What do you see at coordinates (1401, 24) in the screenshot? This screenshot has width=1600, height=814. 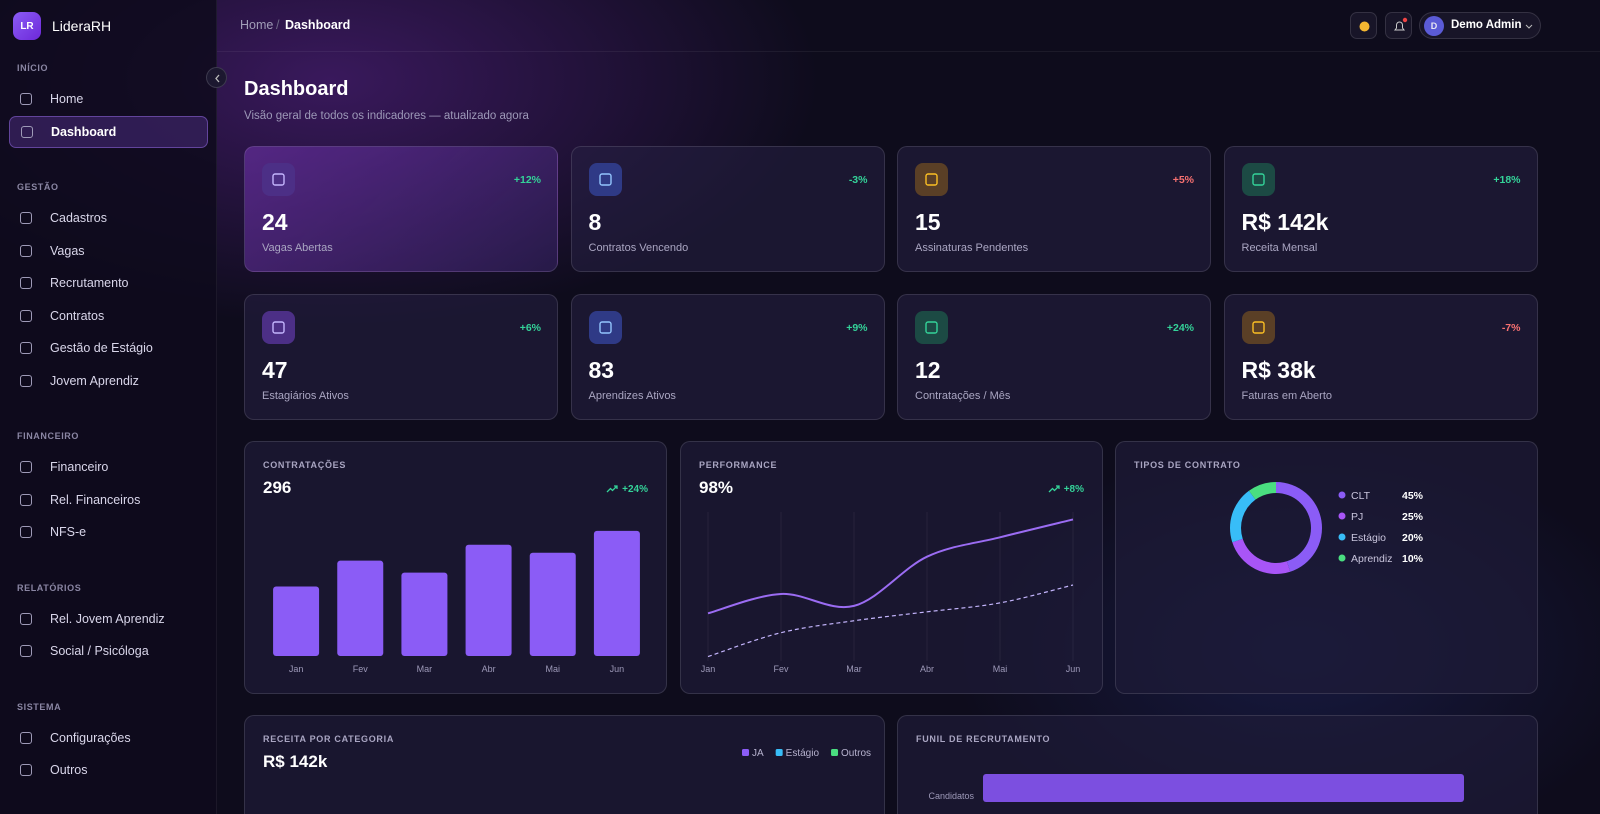 I see `bell-icon` at bounding box center [1401, 24].